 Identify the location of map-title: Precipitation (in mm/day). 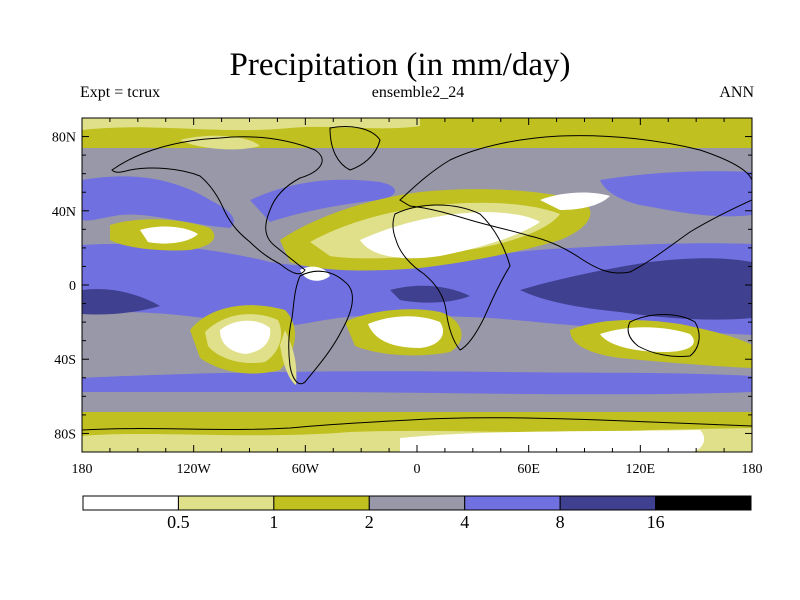
(400, 65).